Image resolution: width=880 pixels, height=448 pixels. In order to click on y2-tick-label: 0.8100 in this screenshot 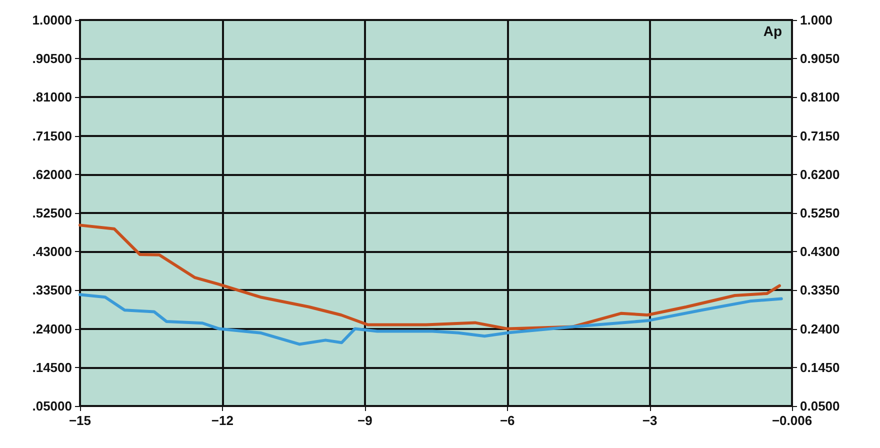, I will do `click(820, 97)`.